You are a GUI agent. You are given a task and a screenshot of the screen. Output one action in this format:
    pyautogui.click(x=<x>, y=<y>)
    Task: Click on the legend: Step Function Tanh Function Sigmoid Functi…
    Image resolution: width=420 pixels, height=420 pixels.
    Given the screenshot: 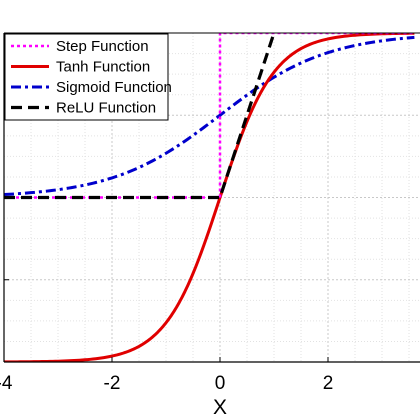 What is the action you would take?
    pyautogui.click(x=88, y=77)
    